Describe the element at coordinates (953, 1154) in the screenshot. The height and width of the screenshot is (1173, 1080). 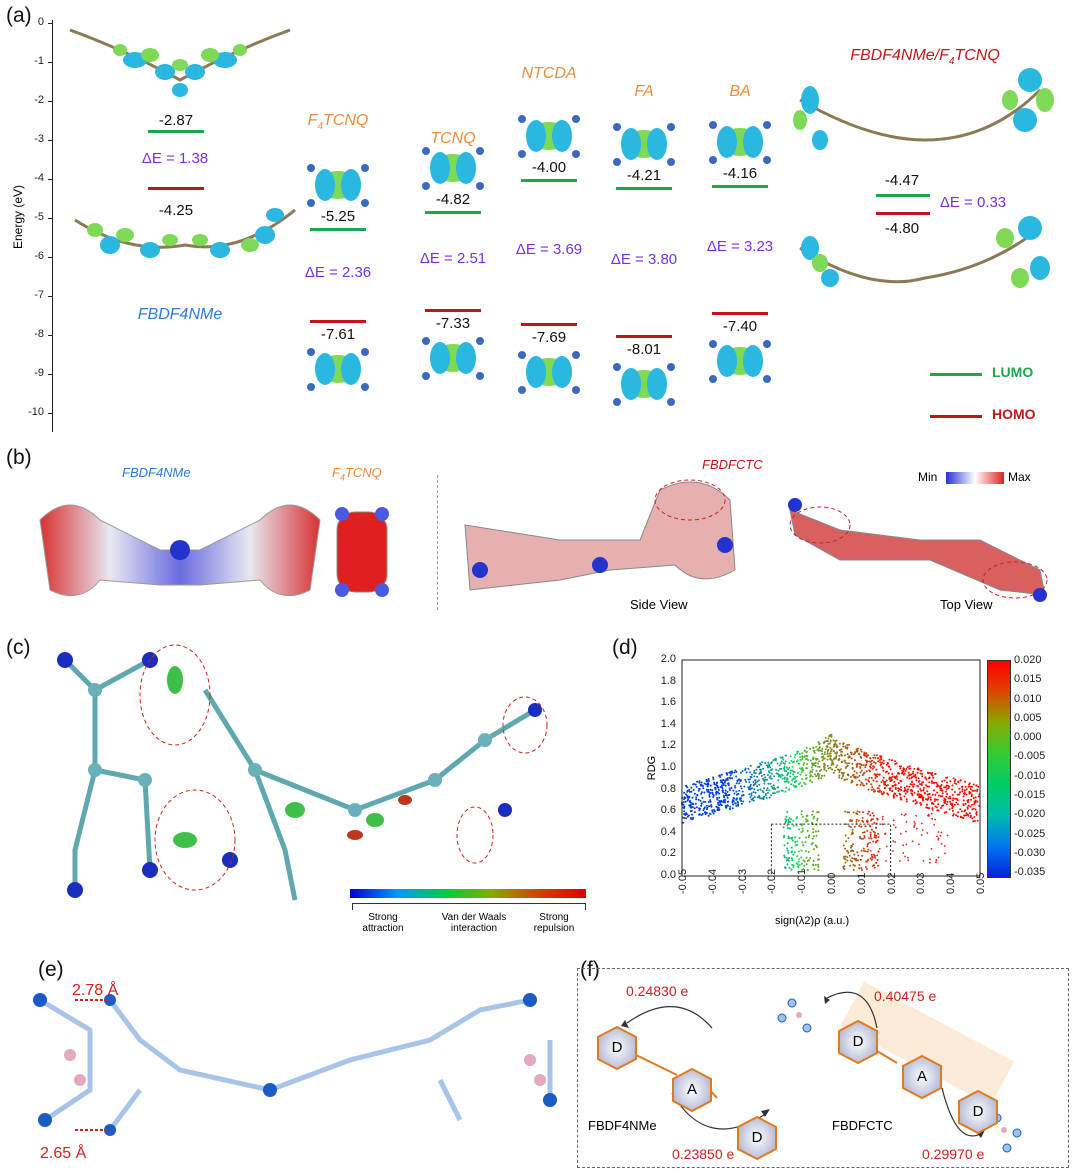
I see `right-bottom-charge: 0.29970 e` at that location.